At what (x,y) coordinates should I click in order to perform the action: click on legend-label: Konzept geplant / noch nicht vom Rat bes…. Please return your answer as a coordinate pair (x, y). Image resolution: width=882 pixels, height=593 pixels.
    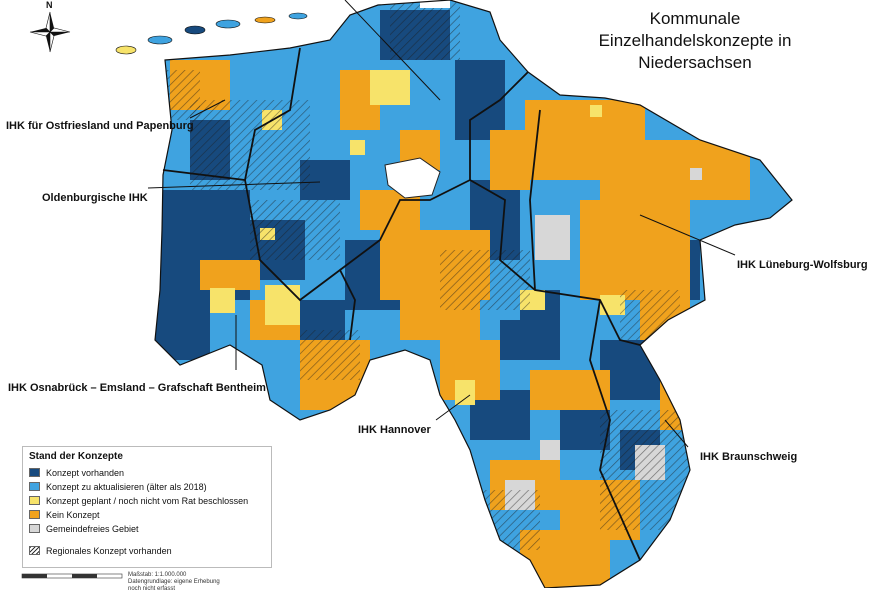
    Looking at the image, I should click on (147, 500).